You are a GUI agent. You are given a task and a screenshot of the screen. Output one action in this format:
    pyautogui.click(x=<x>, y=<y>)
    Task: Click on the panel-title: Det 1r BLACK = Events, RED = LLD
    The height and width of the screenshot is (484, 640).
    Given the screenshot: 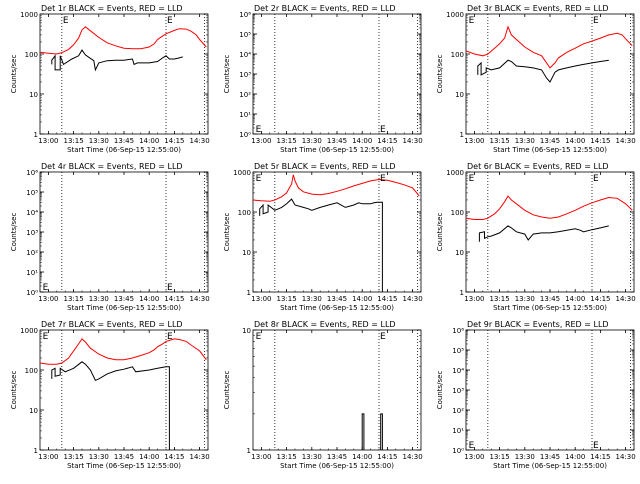 What is the action you would take?
    pyautogui.click(x=112, y=8)
    